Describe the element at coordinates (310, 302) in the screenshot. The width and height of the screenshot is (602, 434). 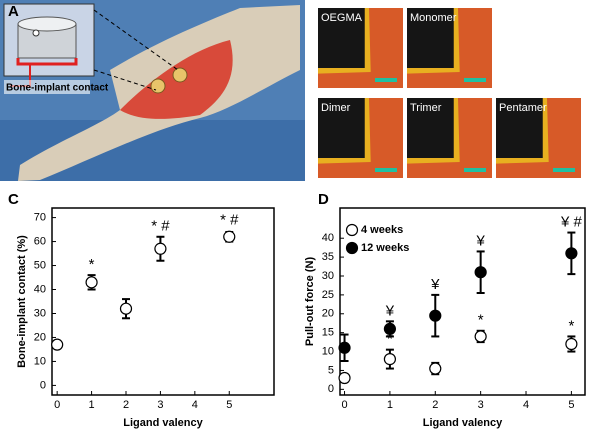
I see `y-axis-label: Pull-out force (N)` at that location.